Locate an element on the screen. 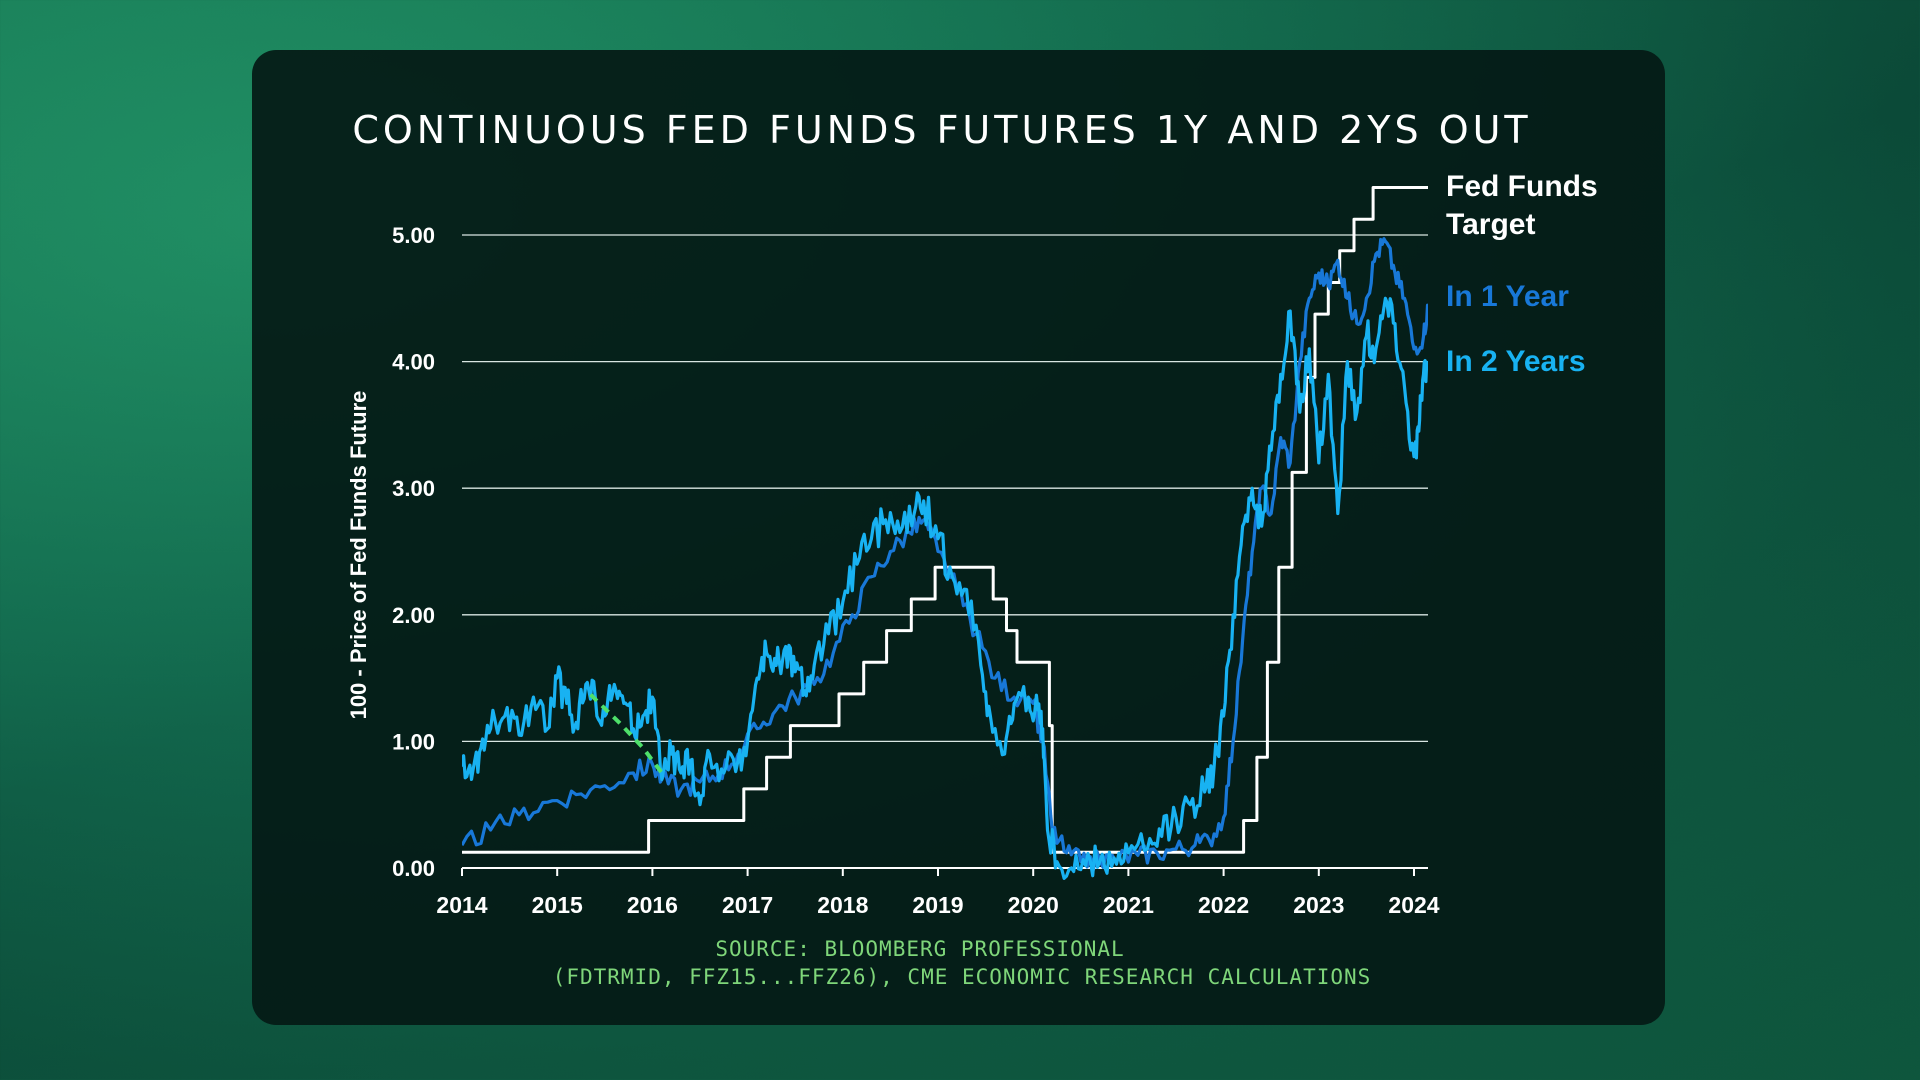 The image size is (1920, 1080). x-tick-label: 2021 is located at coordinates (1128, 905).